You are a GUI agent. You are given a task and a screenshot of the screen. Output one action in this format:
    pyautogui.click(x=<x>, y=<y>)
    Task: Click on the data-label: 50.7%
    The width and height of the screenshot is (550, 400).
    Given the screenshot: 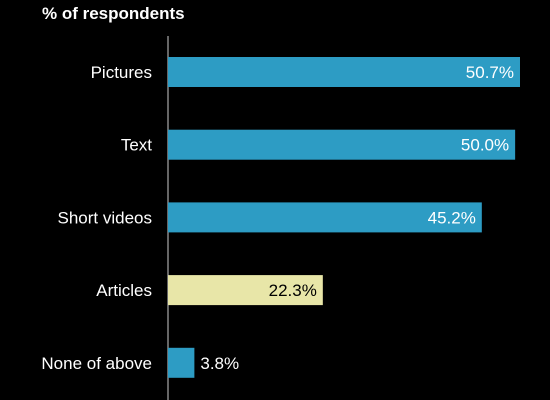 What is the action you would take?
    pyautogui.click(x=490, y=72)
    